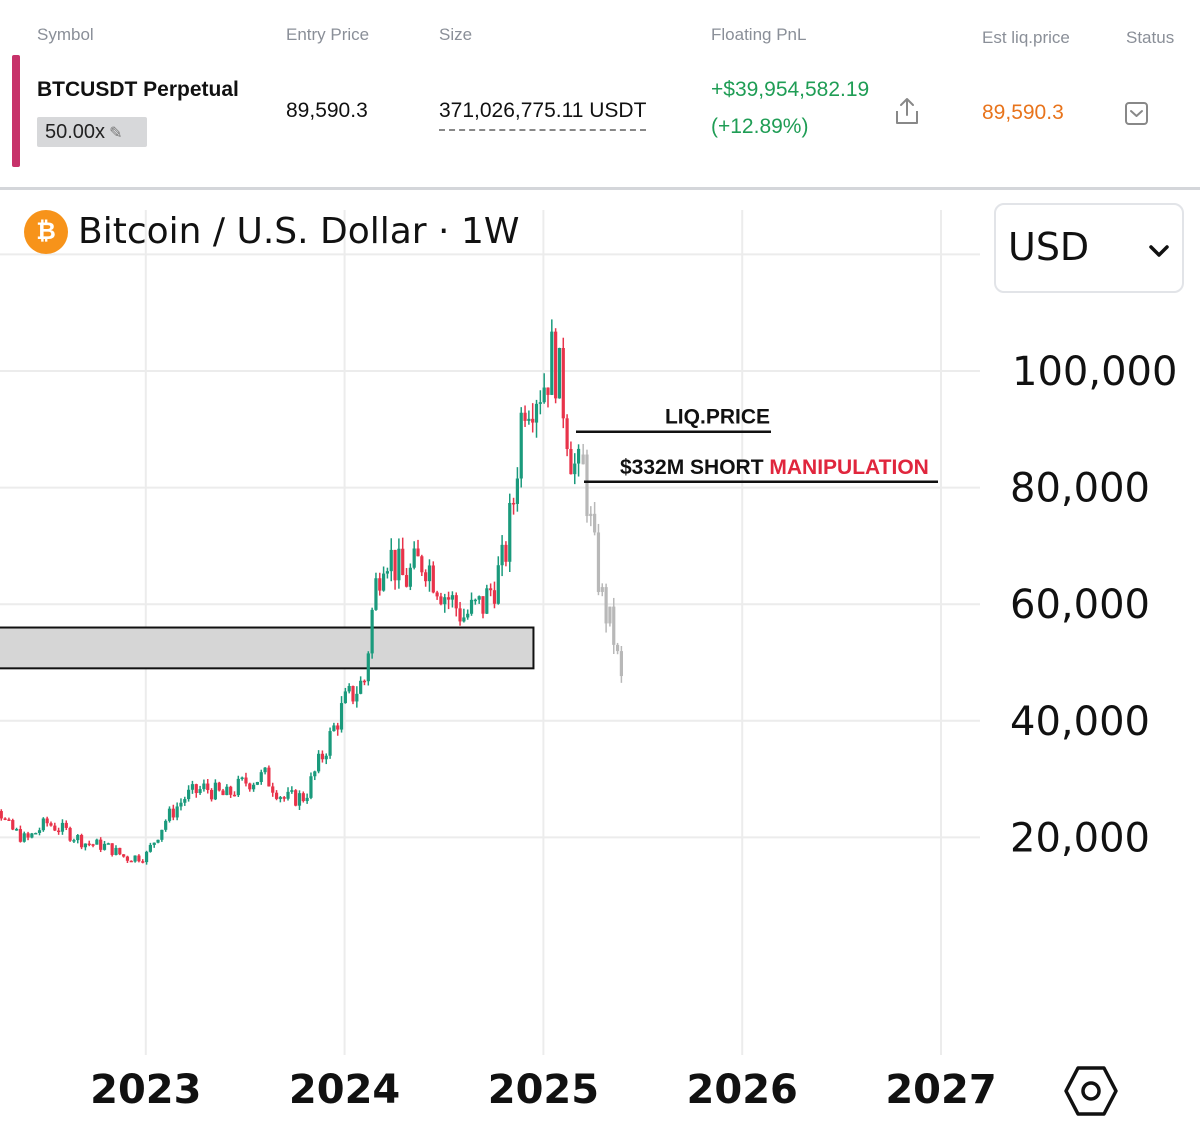  What do you see at coordinates (1159, 251) in the screenshot?
I see `chevron-down-icon` at bounding box center [1159, 251].